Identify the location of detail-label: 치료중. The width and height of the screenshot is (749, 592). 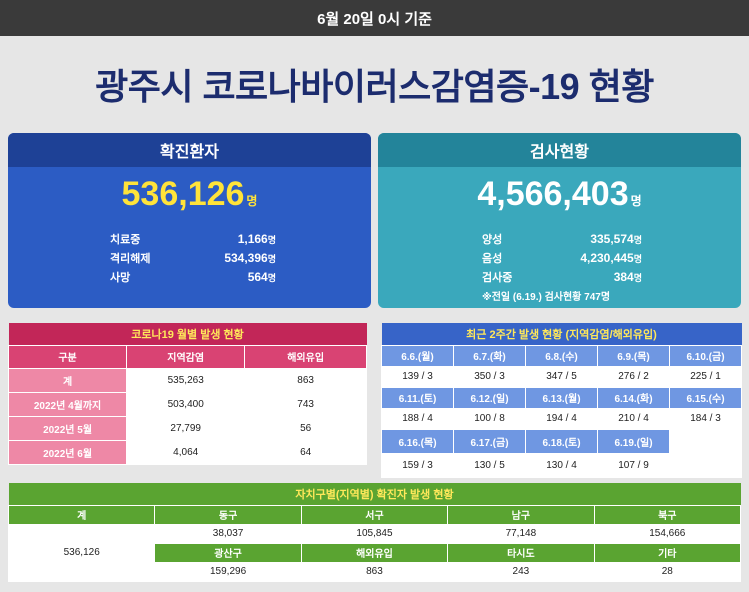
(125, 239).